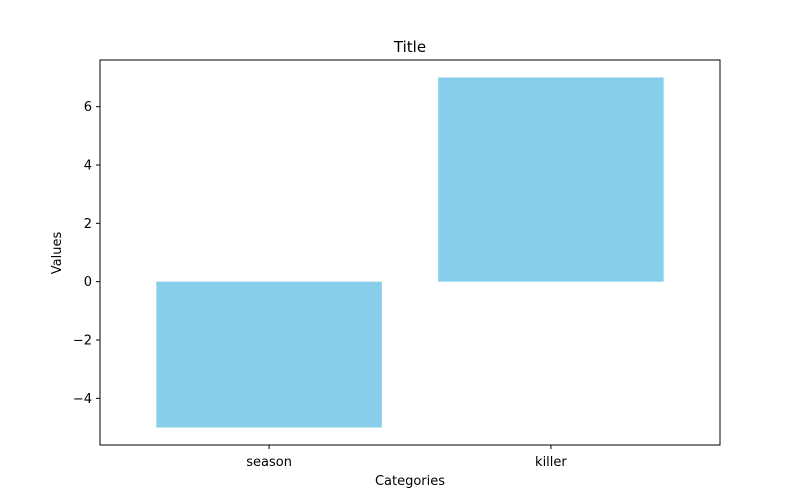 This screenshot has height=500, width=800. What do you see at coordinates (551, 179) in the screenshot?
I see `bar-killer` at bounding box center [551, 179].